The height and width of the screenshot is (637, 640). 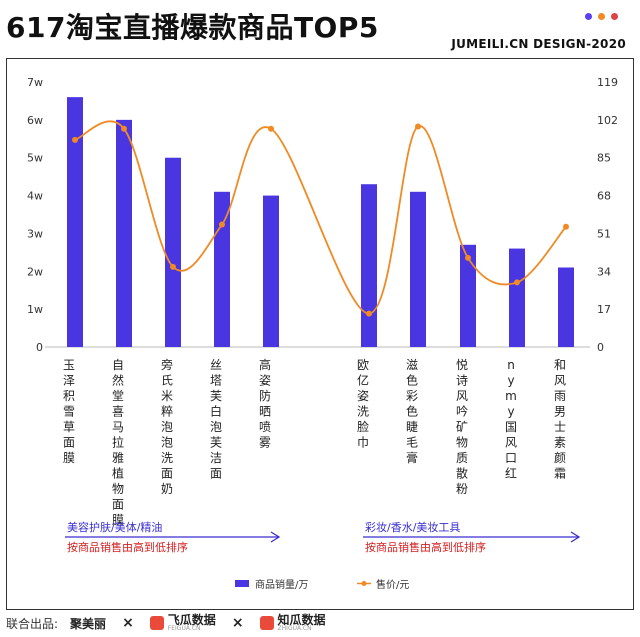 What do you see at coordinates (266, 623) in the screenshot?
I see `zhigua-logo-icon` at bounding box center [266, 623].